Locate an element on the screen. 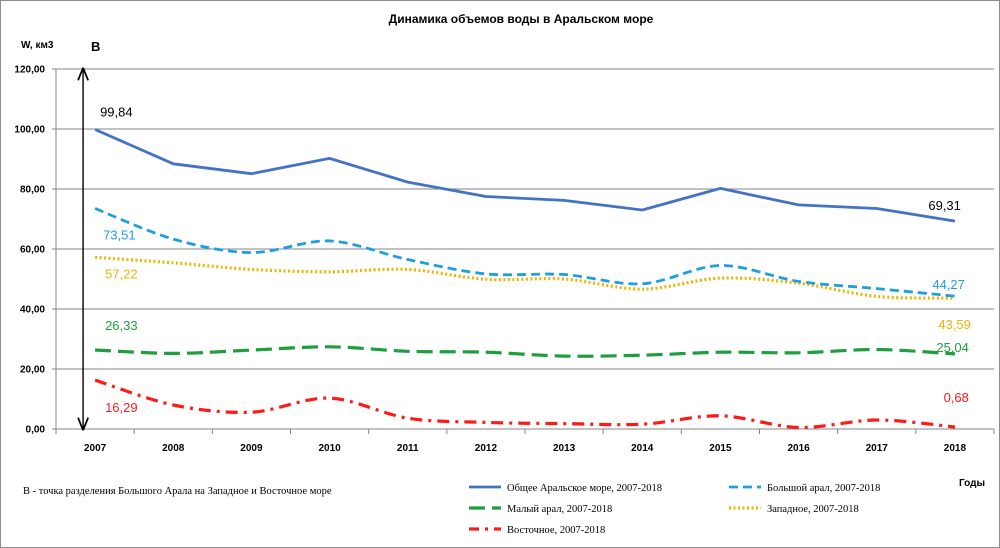 This screenshot has height=548, width=1000. legend-entry: Малый арал, 2007-2018 is located at coordinates (559, 509).